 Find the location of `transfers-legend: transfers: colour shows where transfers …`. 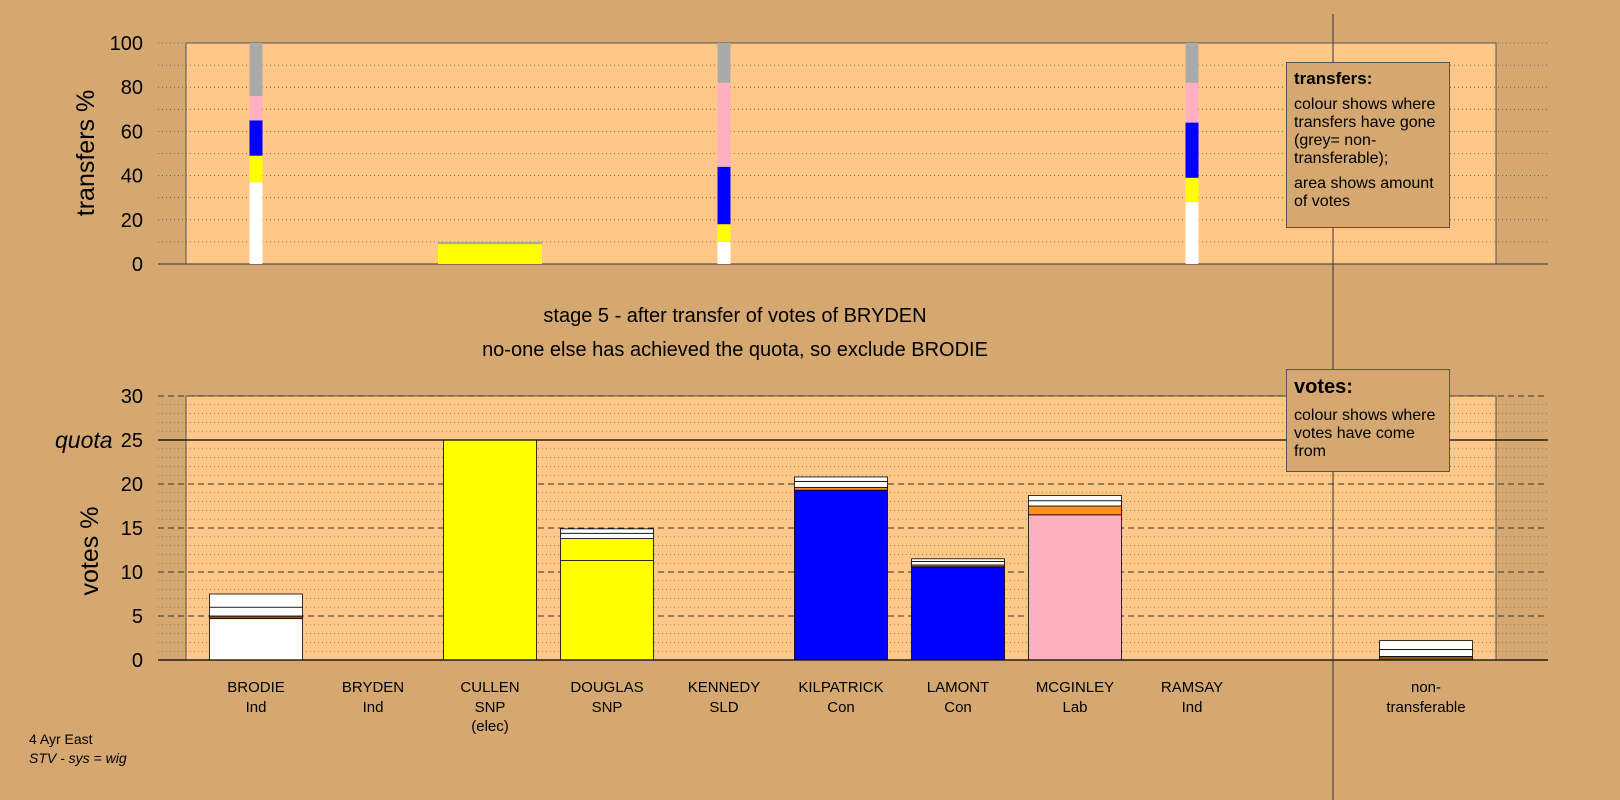

transfers-legend: transfers: colour shows where transfers … is located at coordinates (1368, 145).